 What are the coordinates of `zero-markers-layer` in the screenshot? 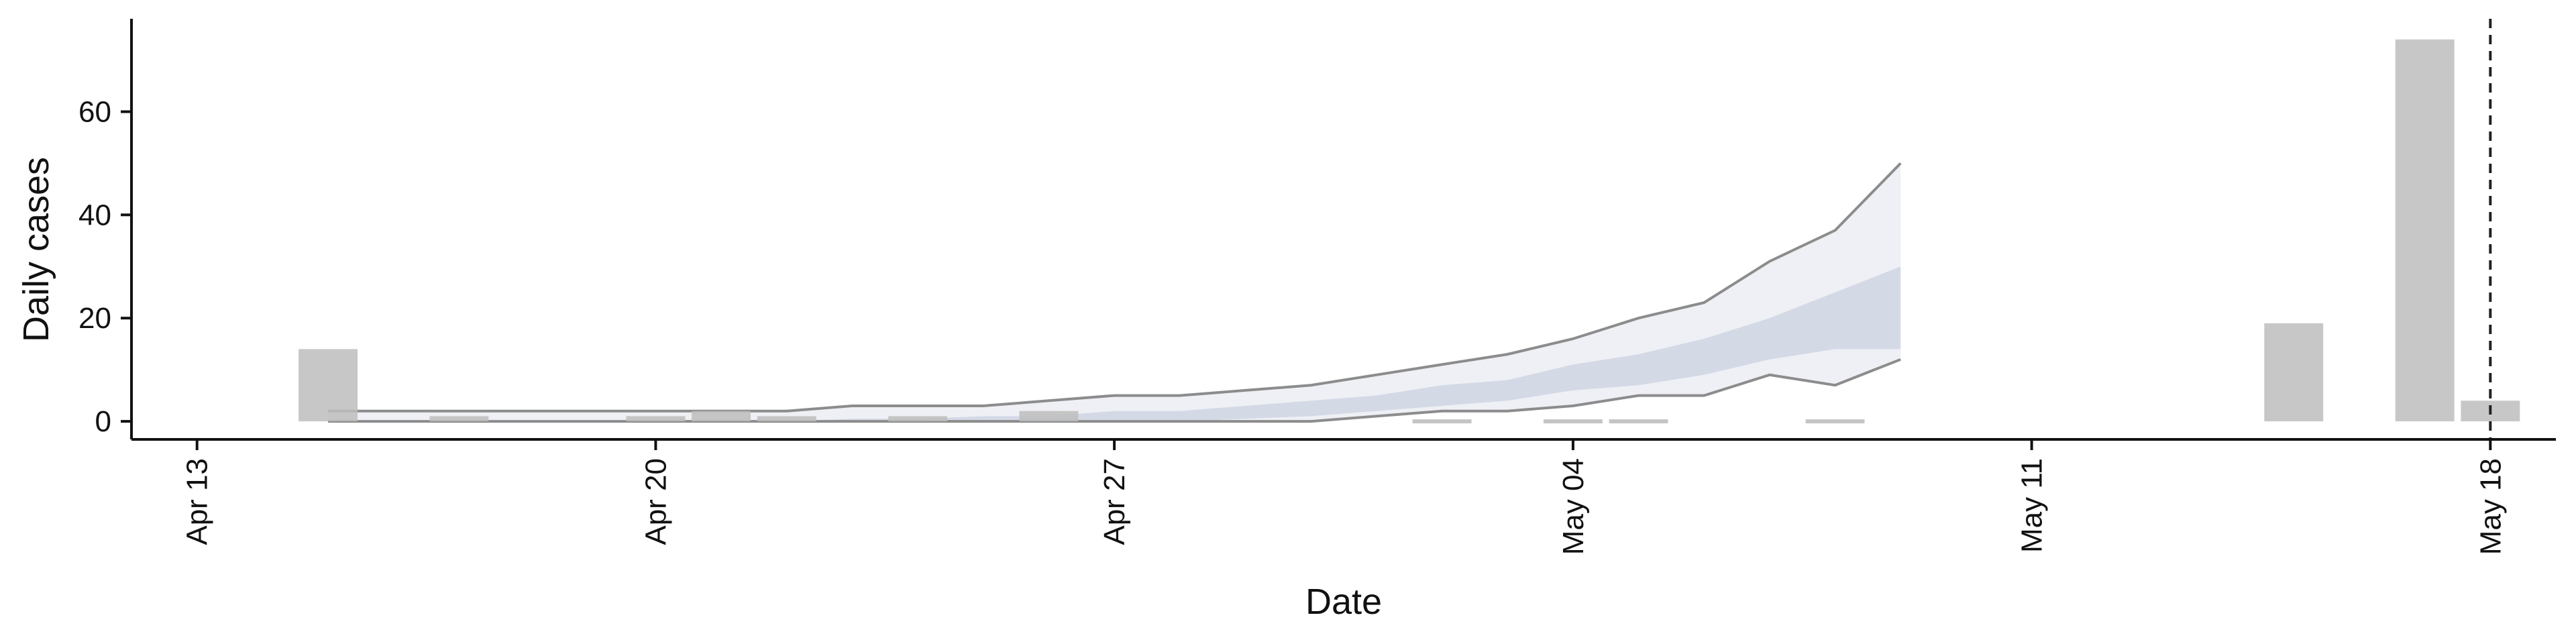 It's located at (1638, 421).